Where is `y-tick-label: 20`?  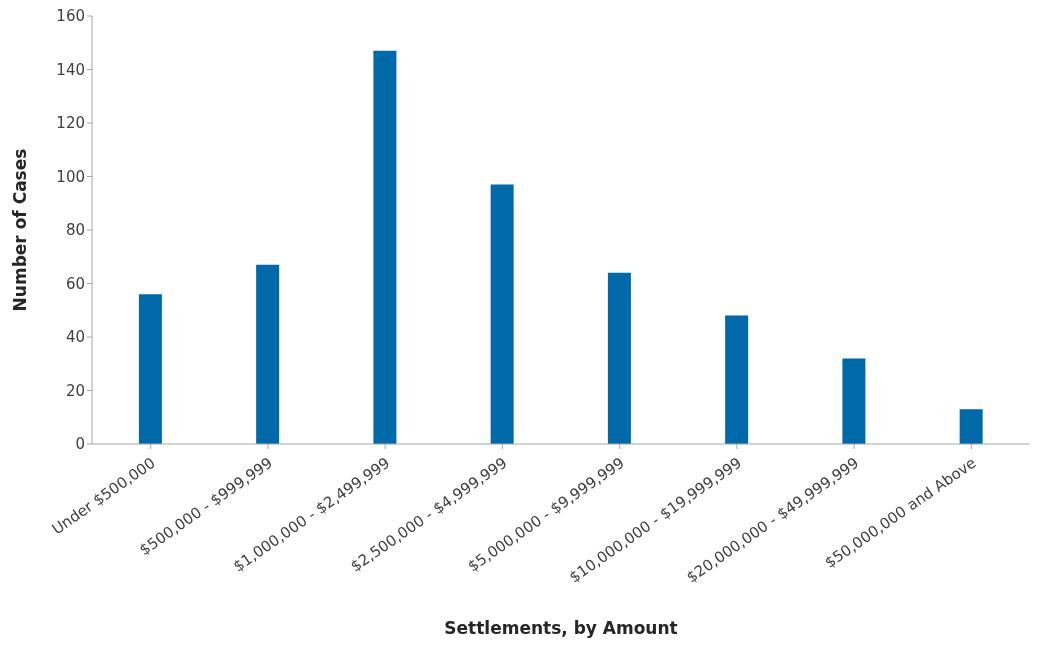
y-tick-label: 20 is located at coordinates (75, 390).